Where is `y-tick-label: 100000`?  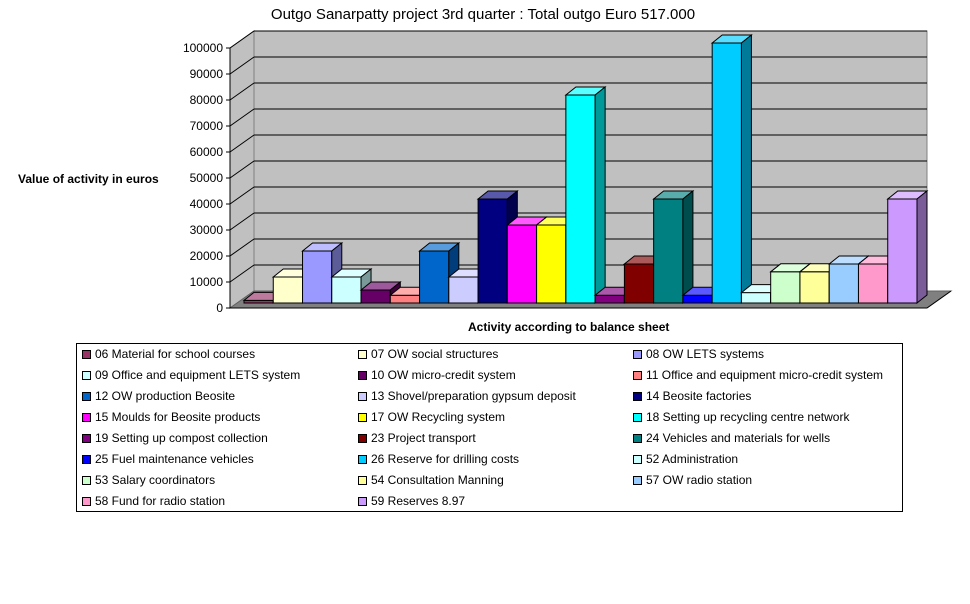
y-tick-label: 100000 is located at coordinates (203, 48).